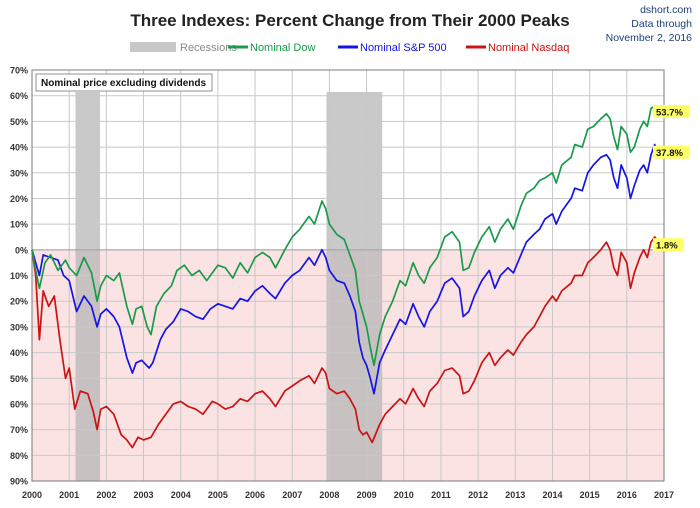  What do you see at coordinates (21, 250) in the screenshot?
I see `y-tick-label: 0%` at bounding box center [21, 250].